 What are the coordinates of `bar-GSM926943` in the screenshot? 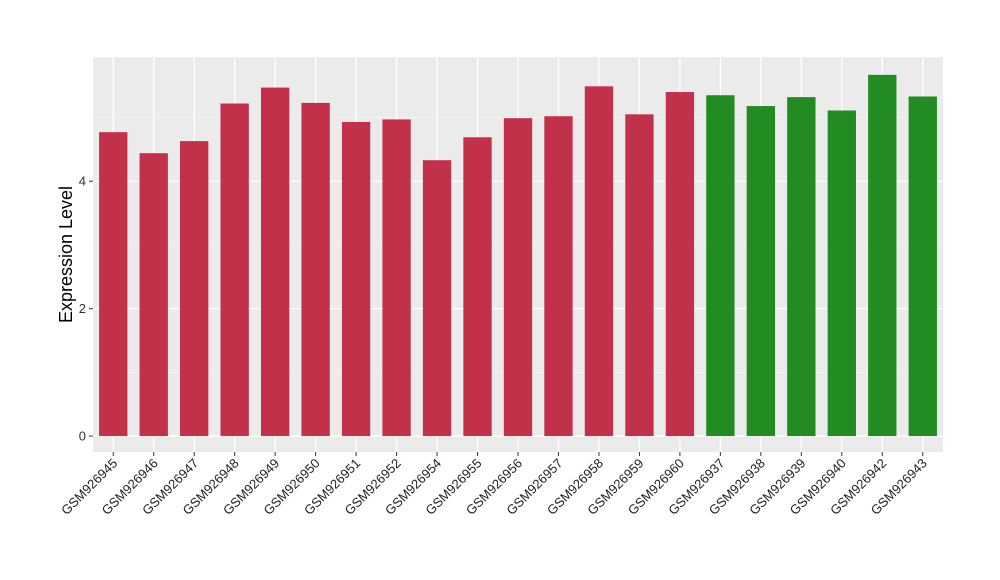 It's located at (922, 266).